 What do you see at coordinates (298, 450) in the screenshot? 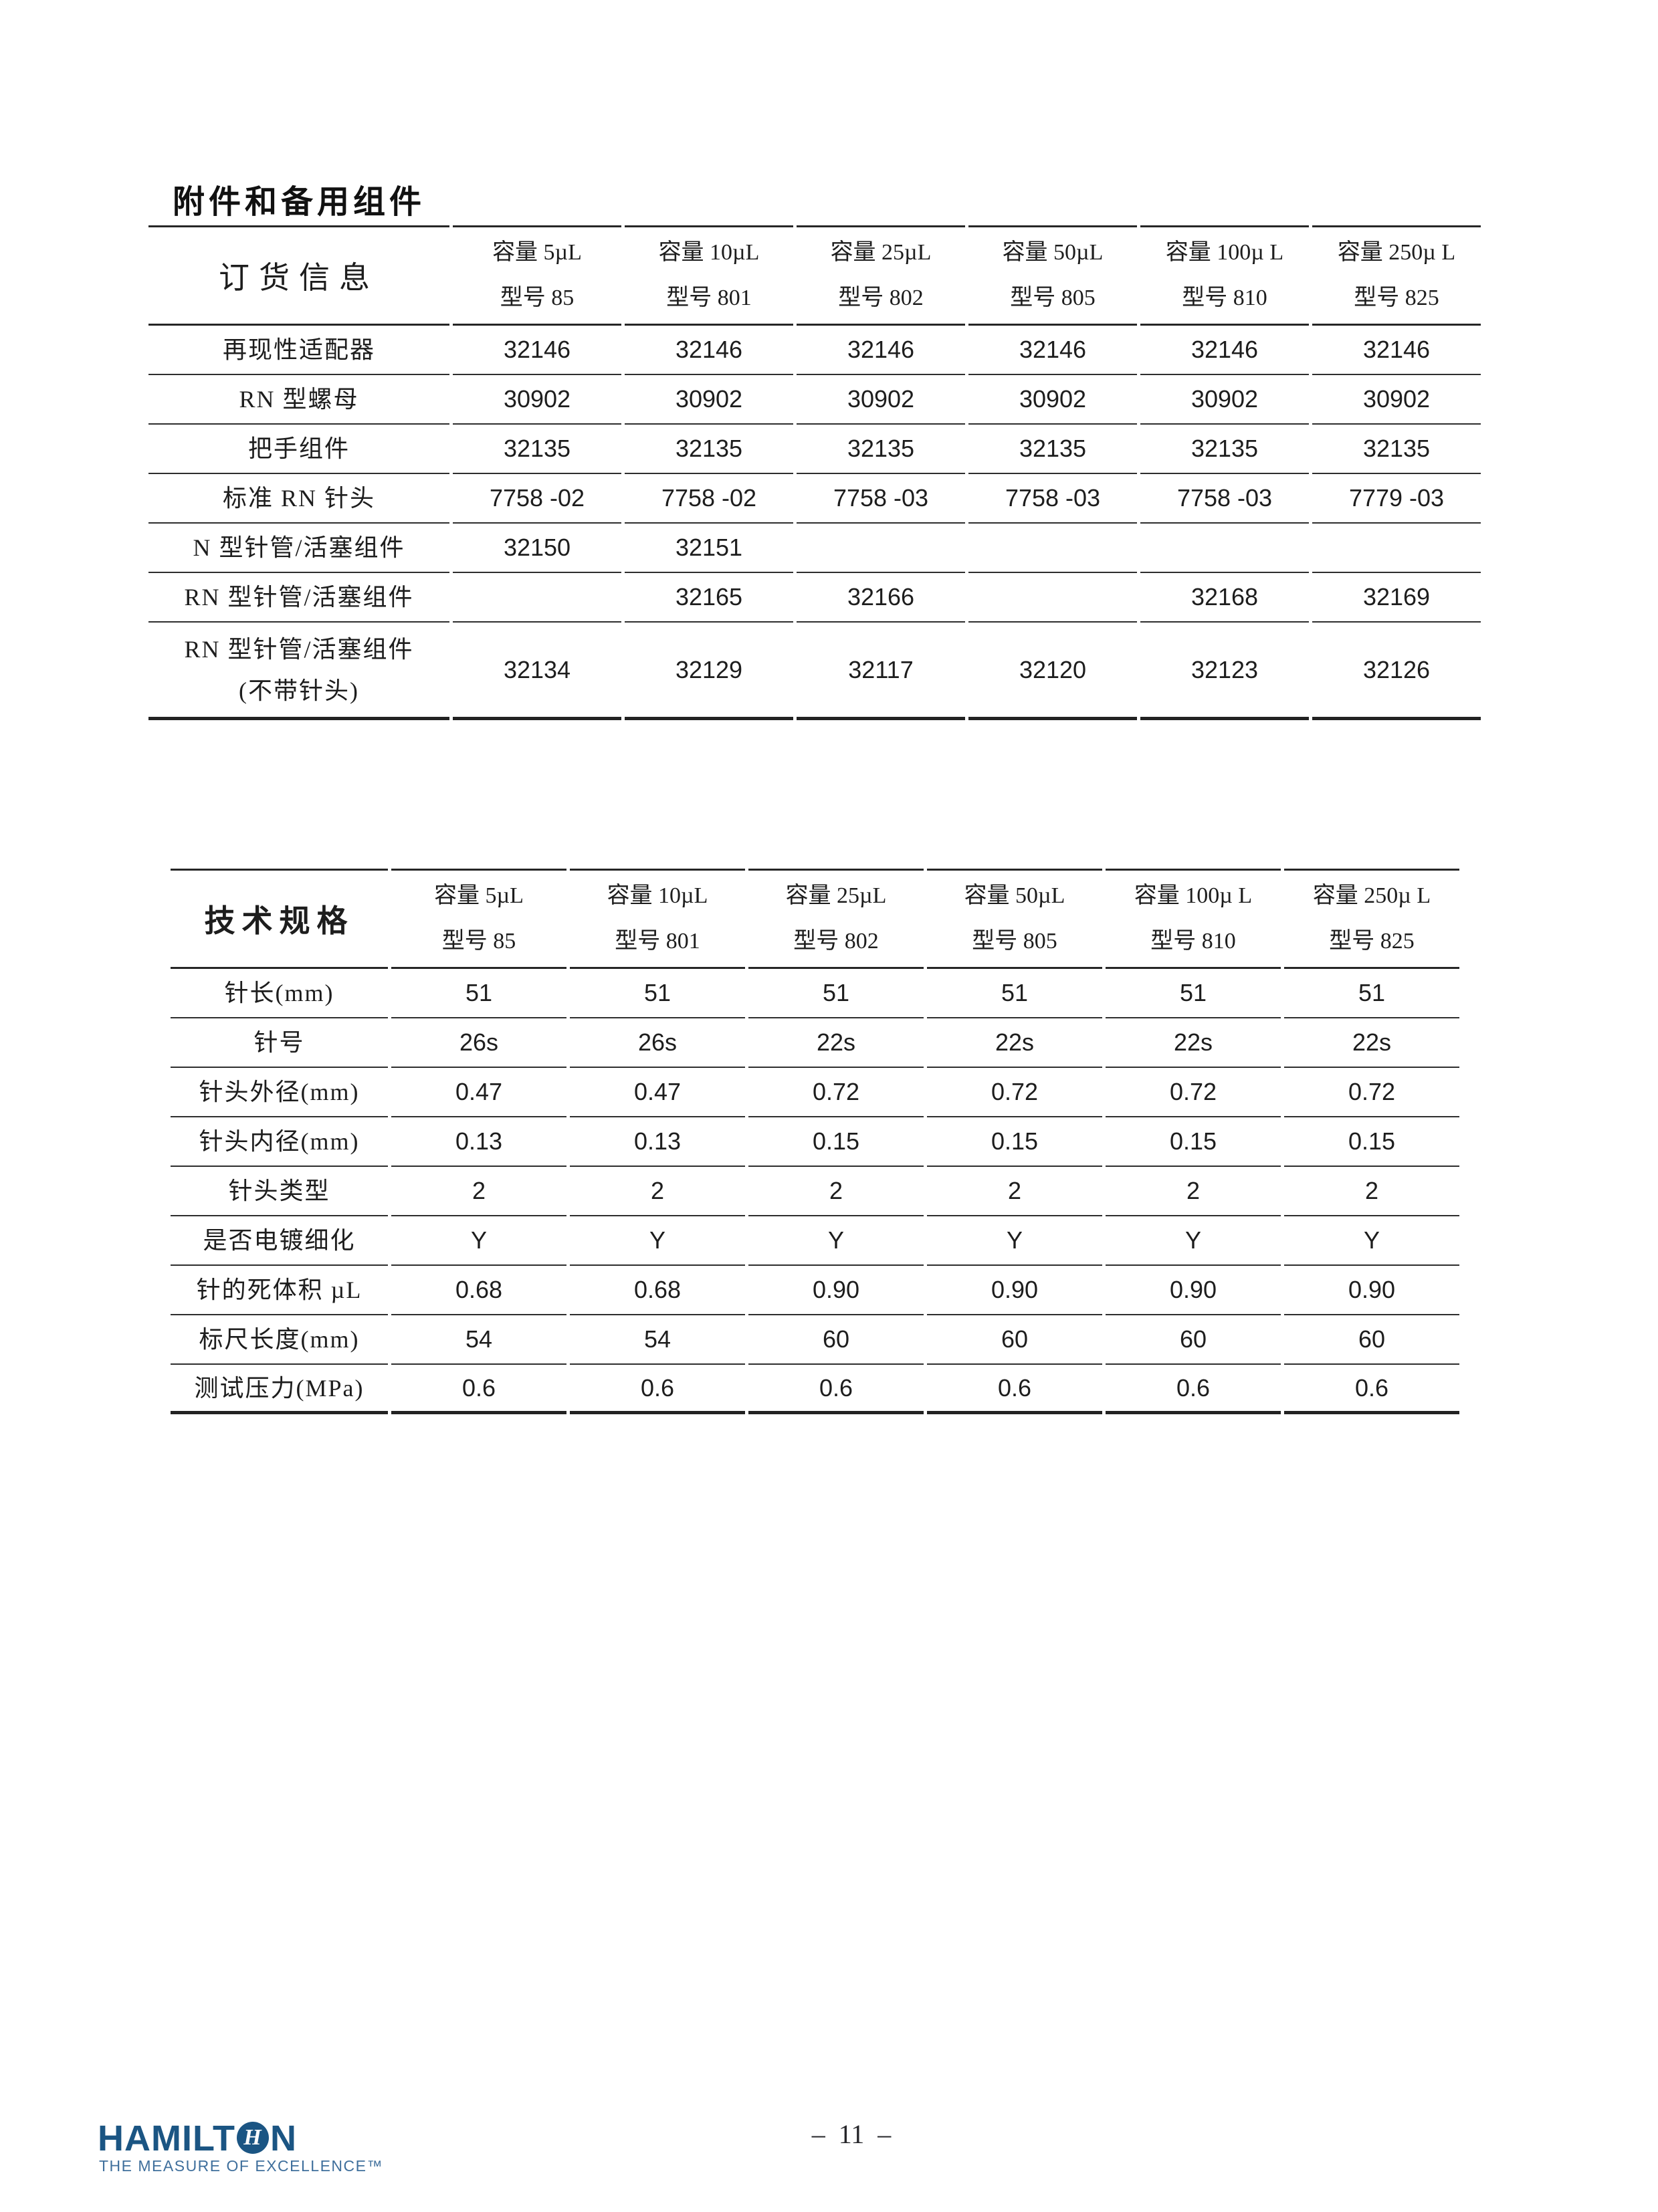
I see `row-label-cell: 把手组件` at bounding box center [298, 450].